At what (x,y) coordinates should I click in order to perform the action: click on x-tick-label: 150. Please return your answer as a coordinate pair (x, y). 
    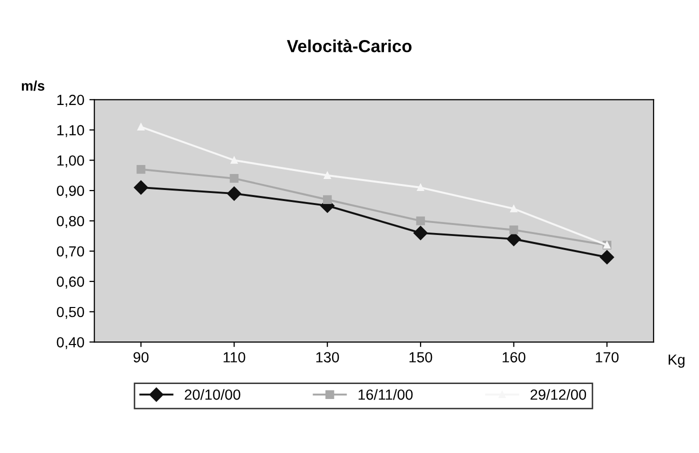
    Looking at the image, I should click on (421, 357).